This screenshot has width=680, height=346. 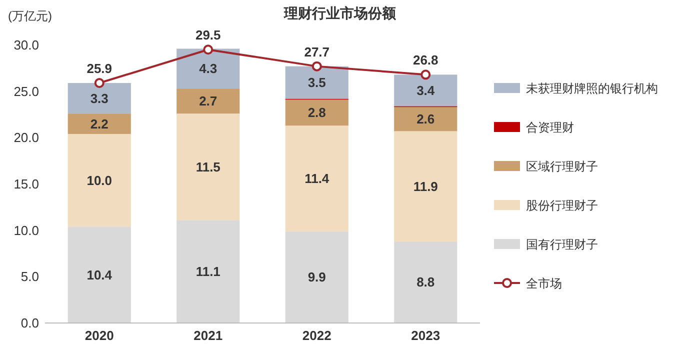 What do you see at coordinates (317, 52) in the screenshot?
I see `data-label: 27.7` at bounding box center [317, 52].